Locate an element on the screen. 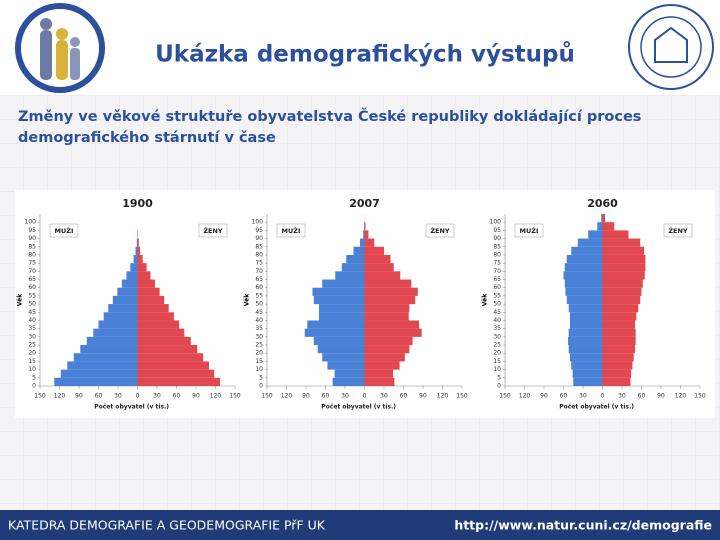 The image size is (720, 540). y-tick-label: 85 is located at coordinates (497, 246).